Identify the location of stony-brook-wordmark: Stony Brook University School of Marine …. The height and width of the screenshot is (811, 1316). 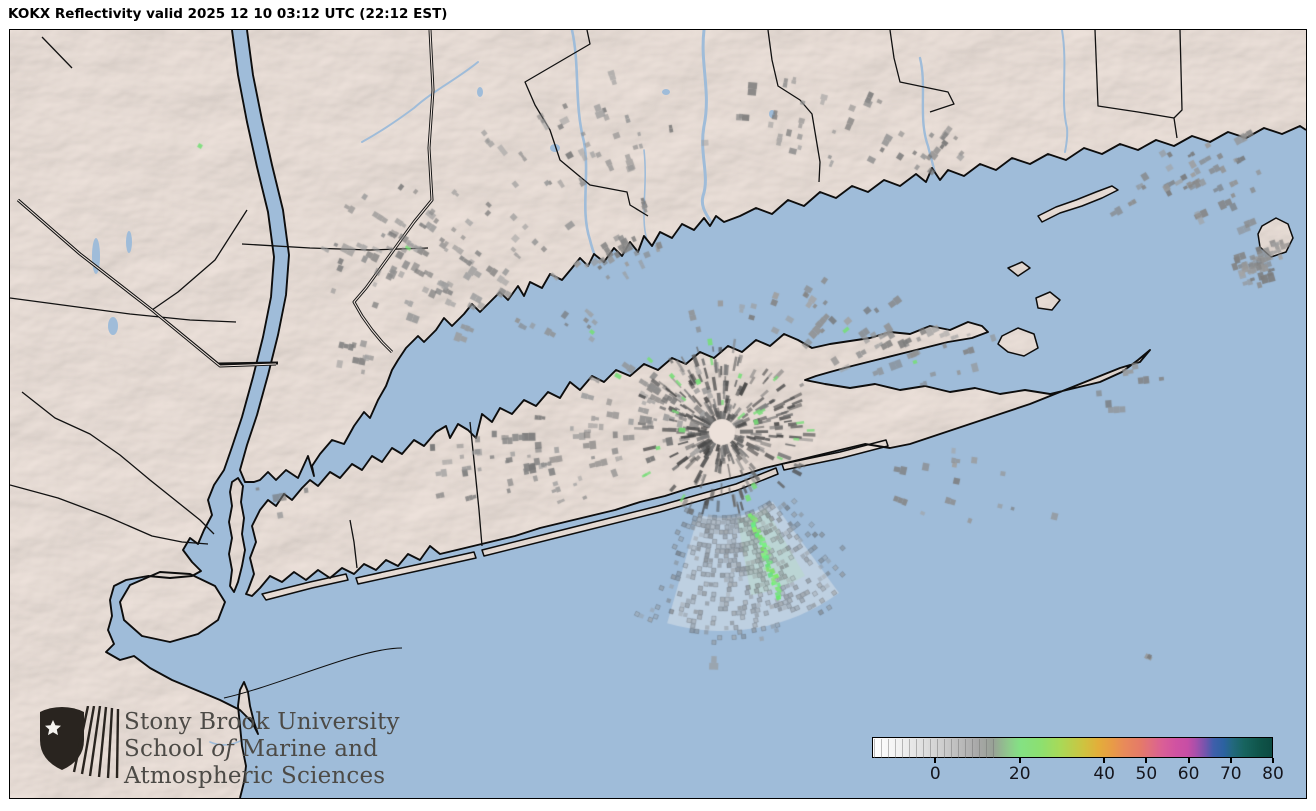
(262, 749).